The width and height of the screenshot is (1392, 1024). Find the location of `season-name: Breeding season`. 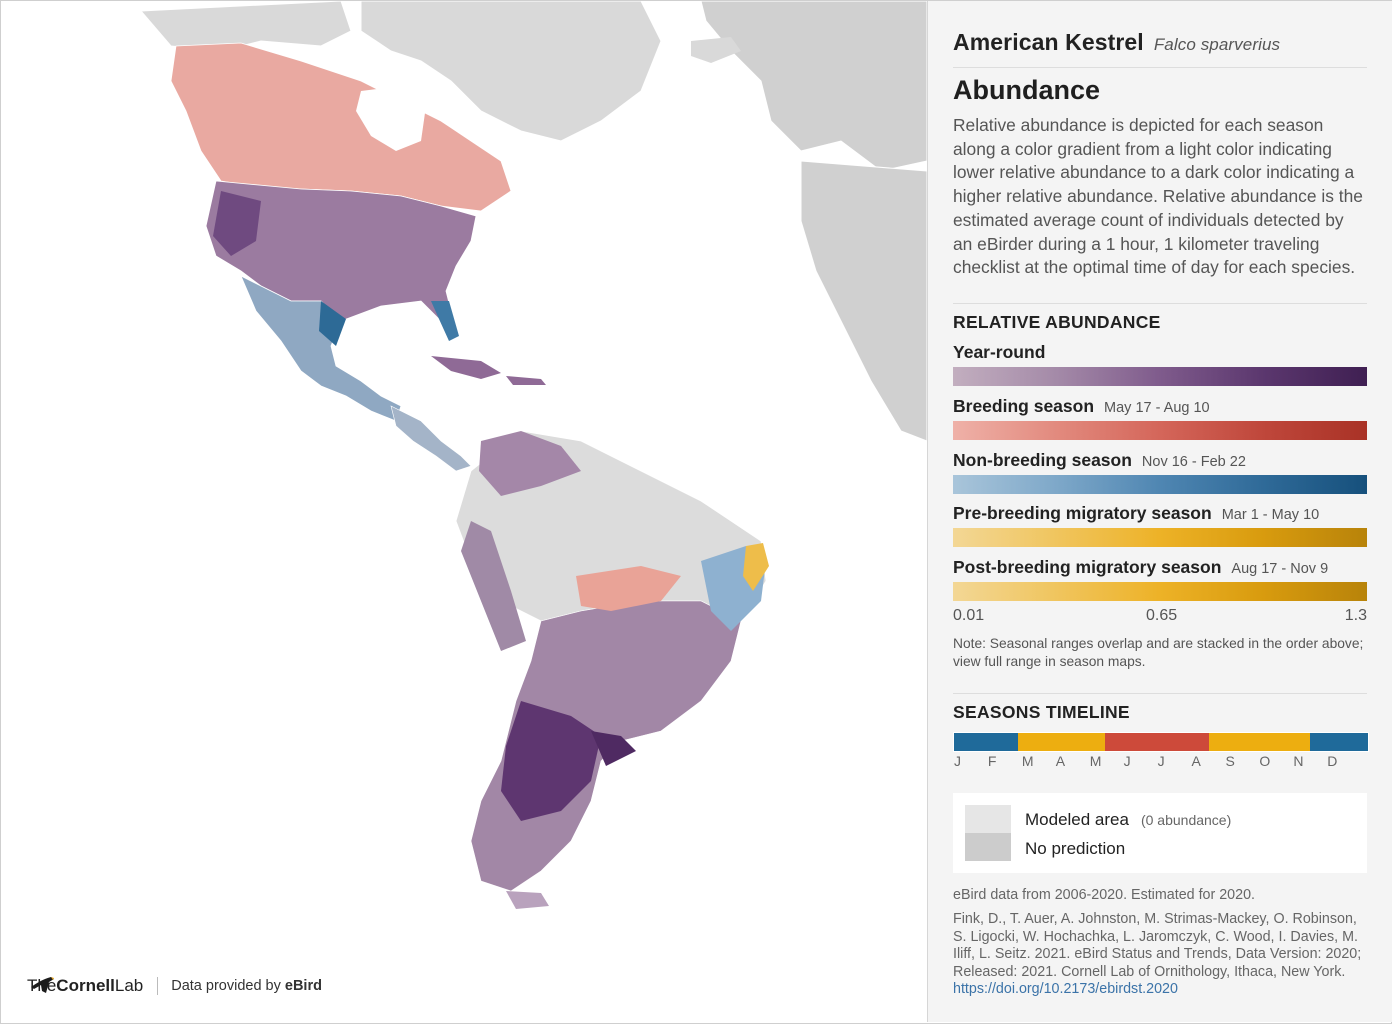

season-name: Breeding season is located at coordinates (1024, 406).